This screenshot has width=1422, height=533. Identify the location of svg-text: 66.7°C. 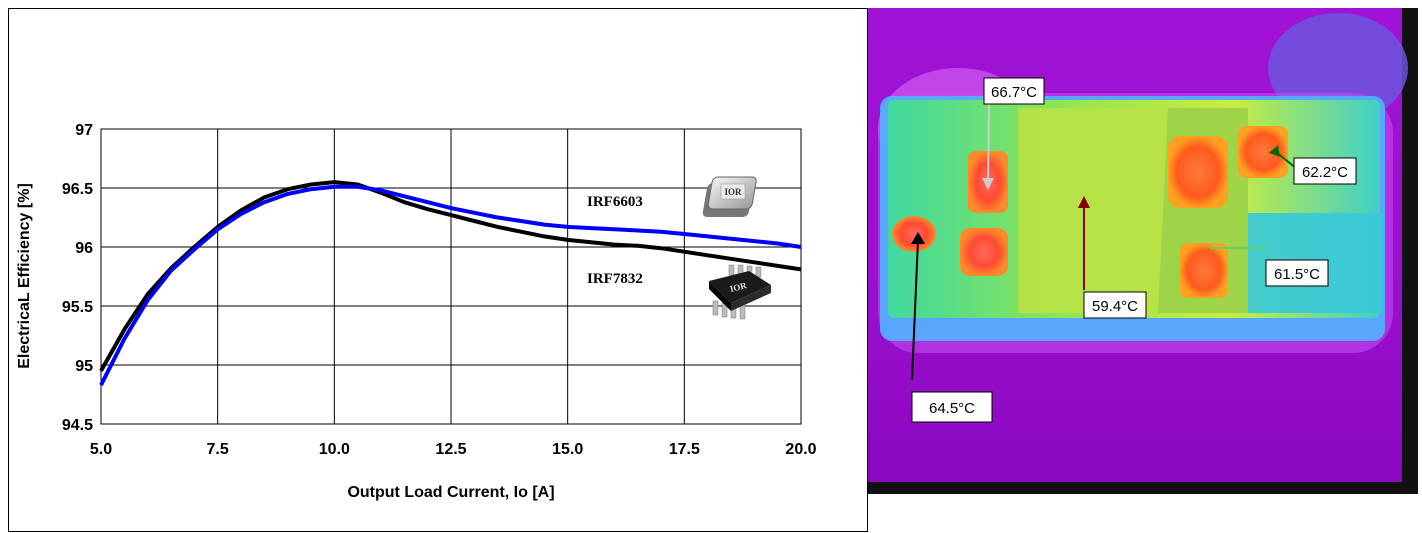
(1014, 92).